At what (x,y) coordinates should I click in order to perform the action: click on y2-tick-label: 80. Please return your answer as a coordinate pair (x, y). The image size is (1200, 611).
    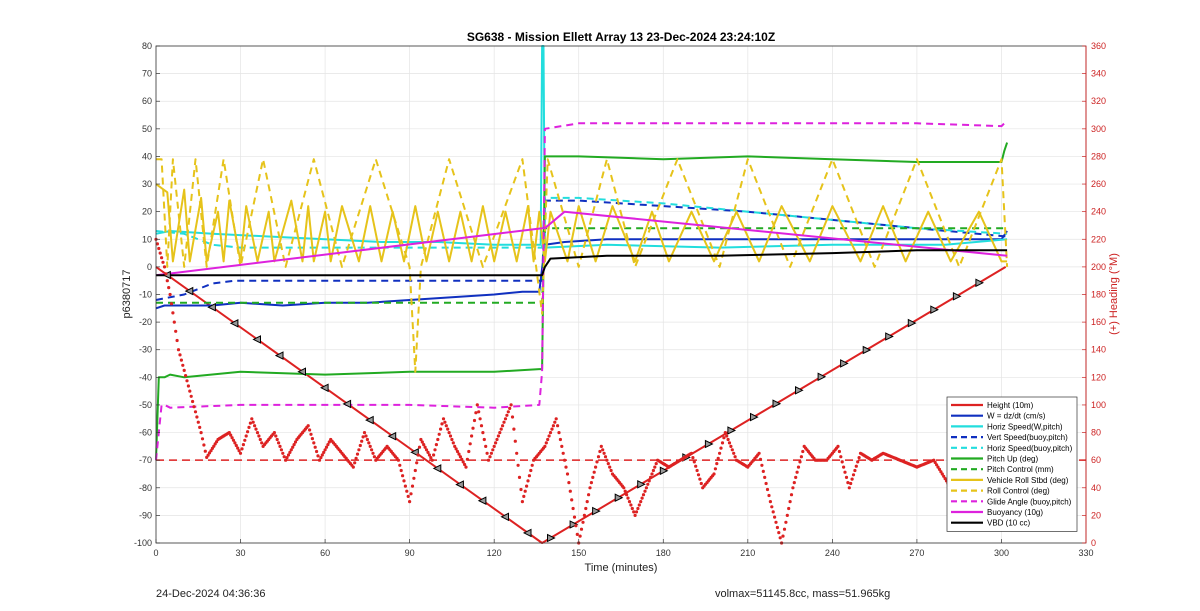
    Looking at the image, I should click on (1096, 433).